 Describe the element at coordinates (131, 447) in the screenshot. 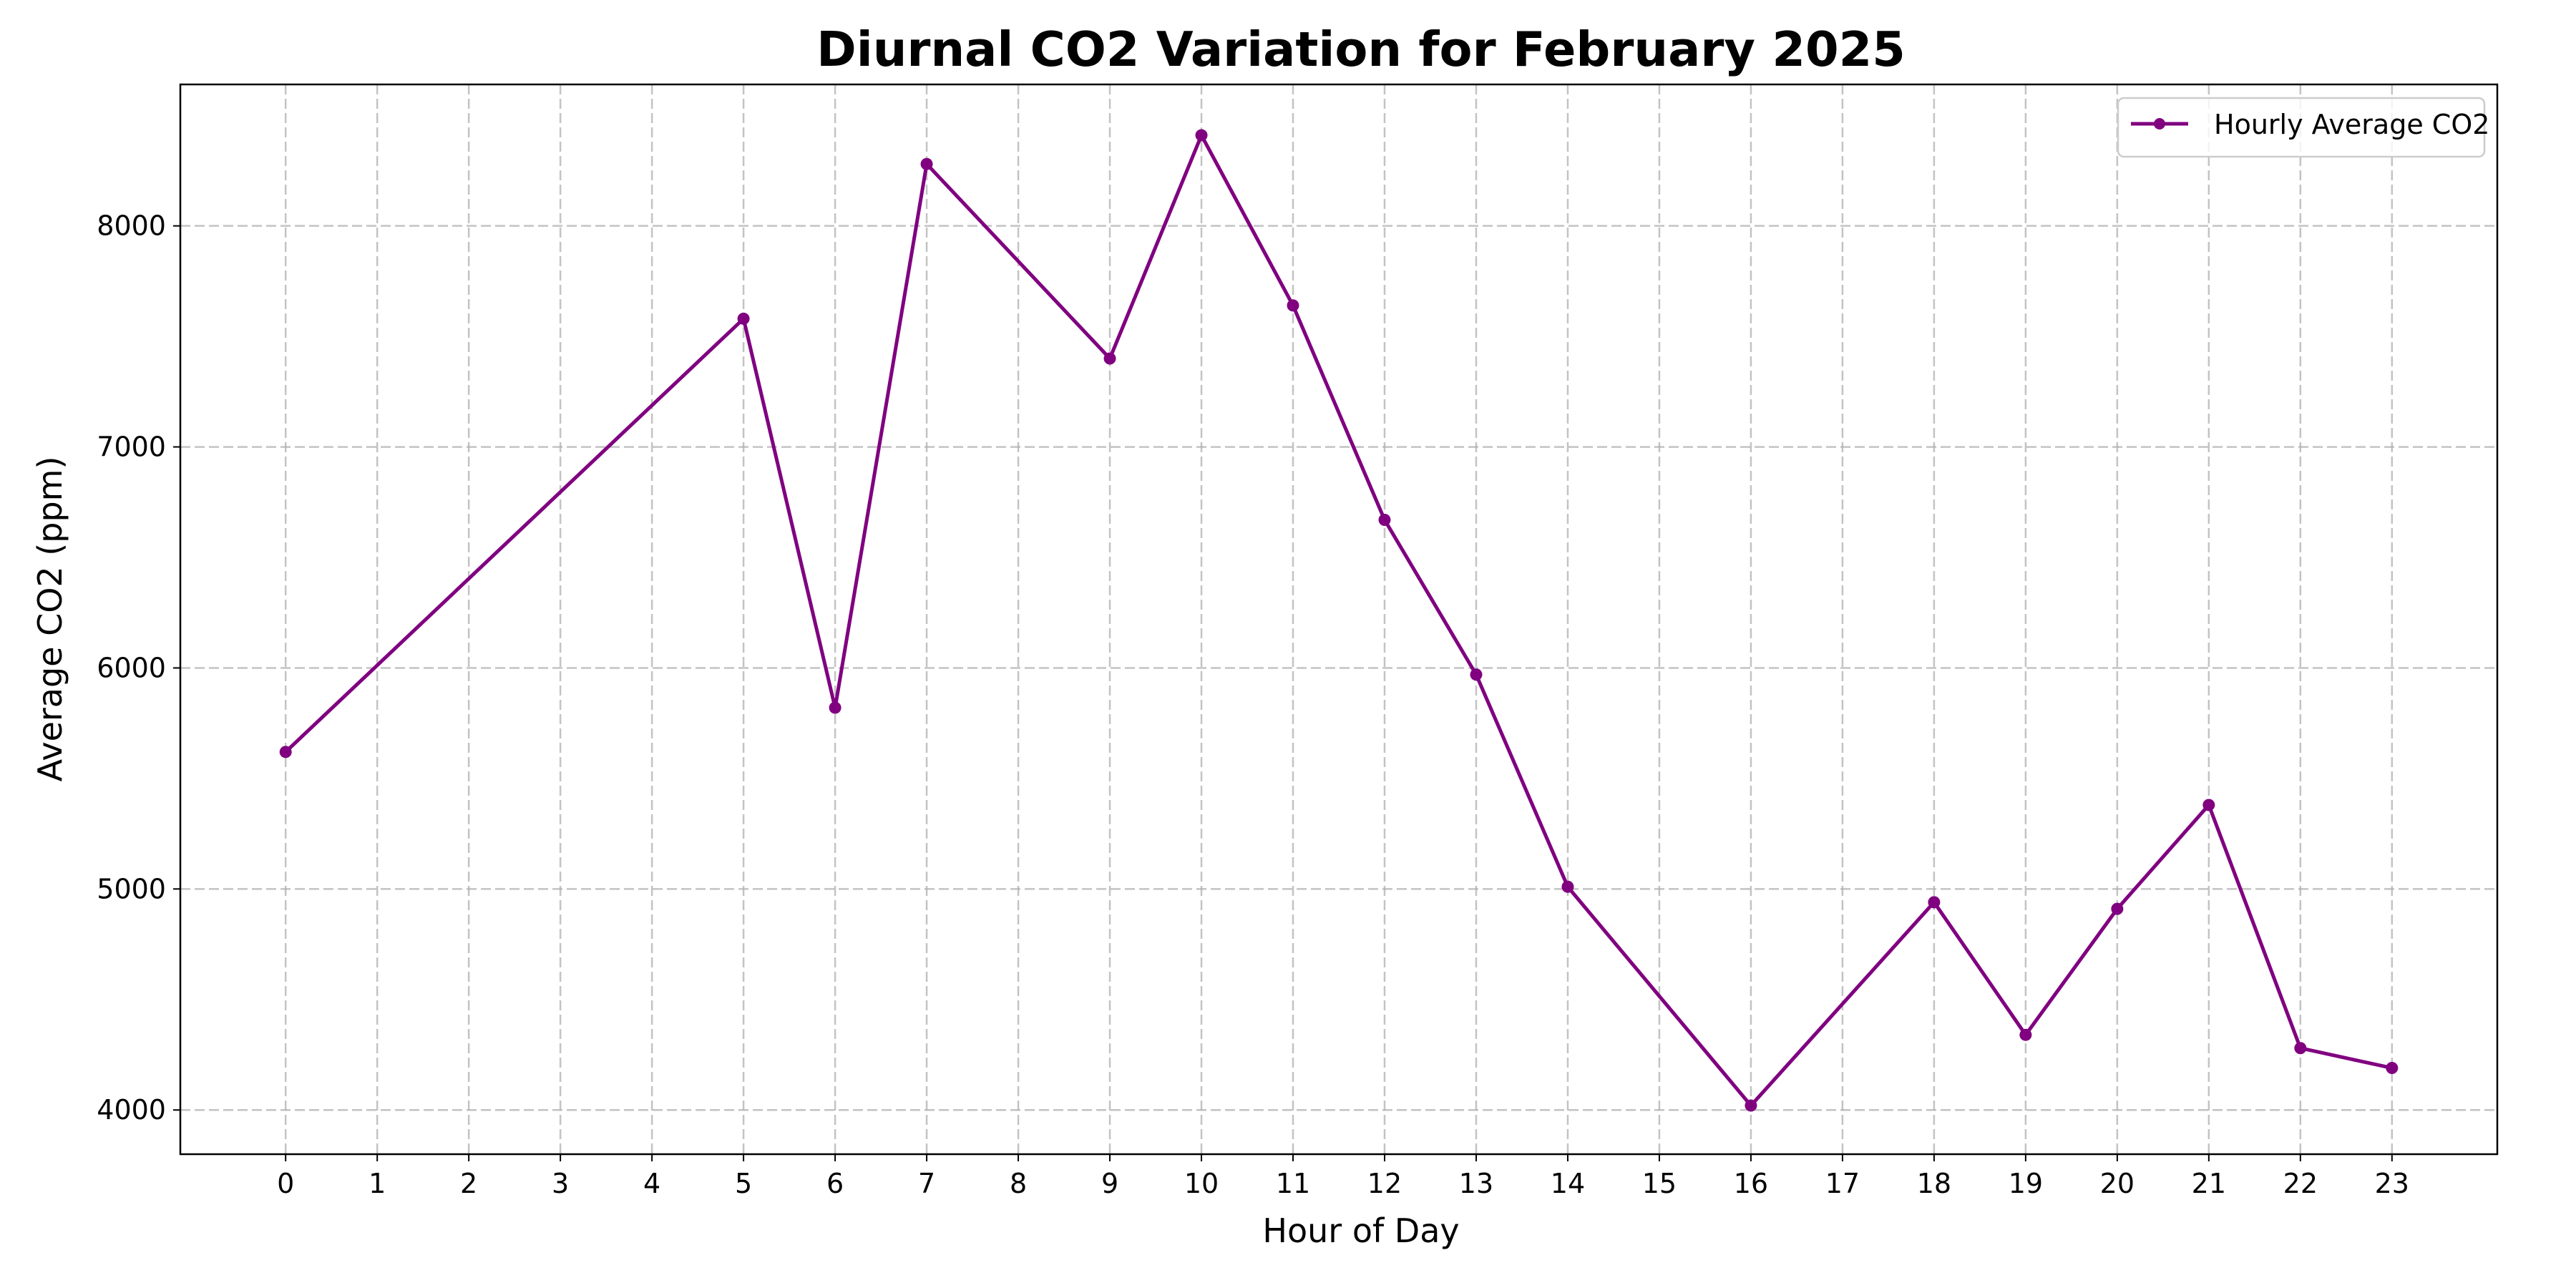

I see `y-tick-label: 7000` at that location.